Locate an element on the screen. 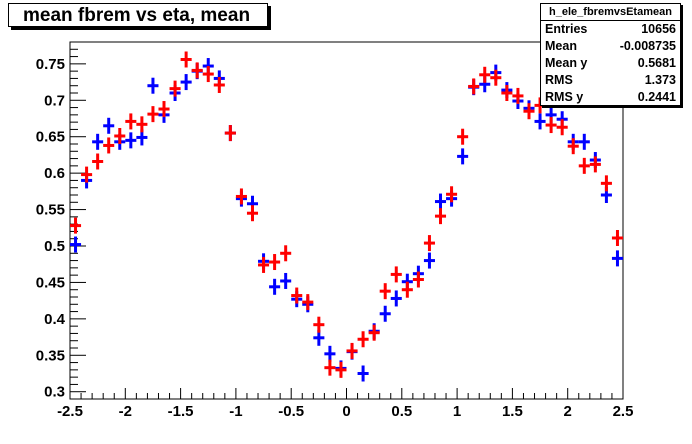  stats-row-entries: Entries 10656 is located at coordinates (610, 29).